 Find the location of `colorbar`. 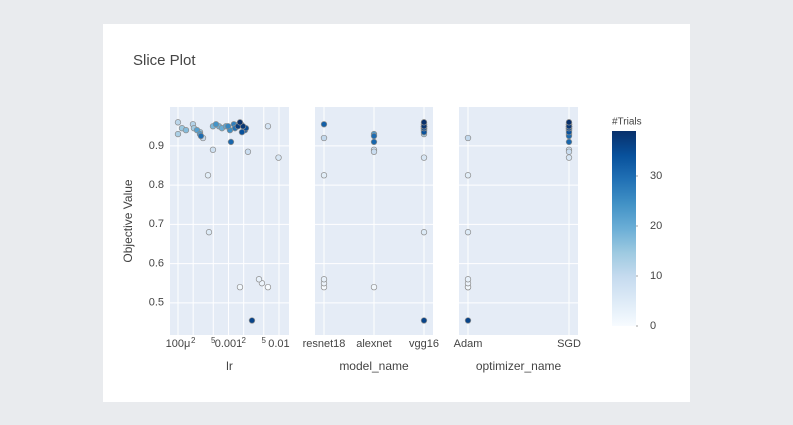

colorbar is located at coordinates (624, 228).